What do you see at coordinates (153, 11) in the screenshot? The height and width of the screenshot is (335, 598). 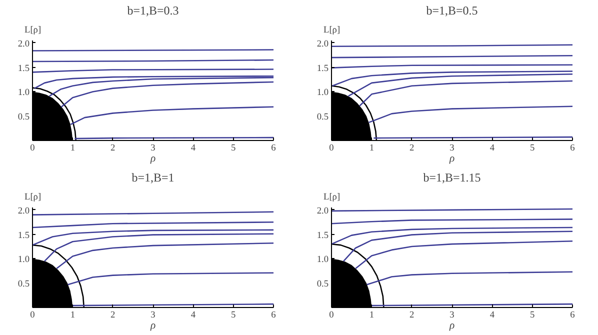 I see `chart-title: b=1,B=0.3` at bounding box center [153, 11].